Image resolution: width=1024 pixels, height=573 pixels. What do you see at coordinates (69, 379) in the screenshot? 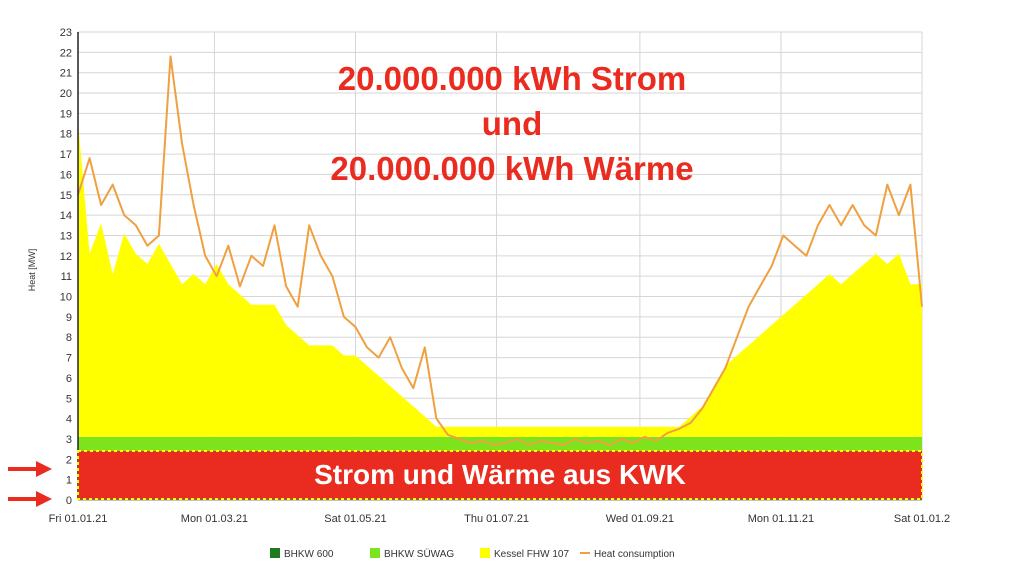
I see `y-tick-label: 6` at bounding box center [69, 379].